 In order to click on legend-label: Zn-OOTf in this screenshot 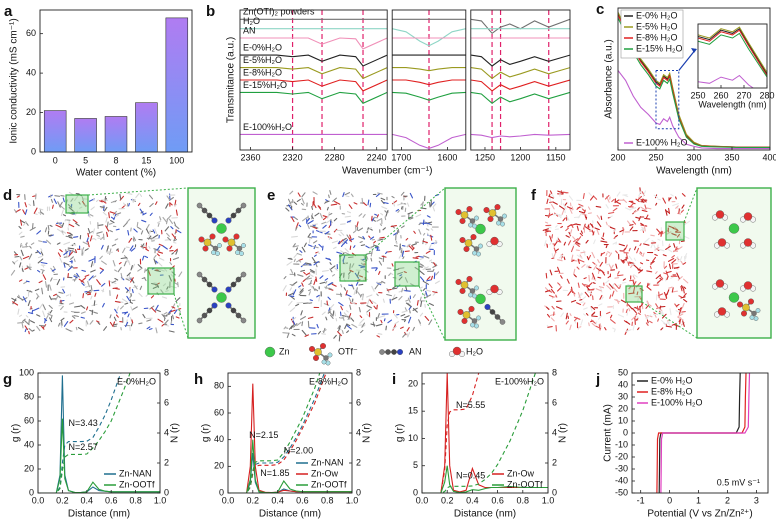, I will do `click(525, 484)`.